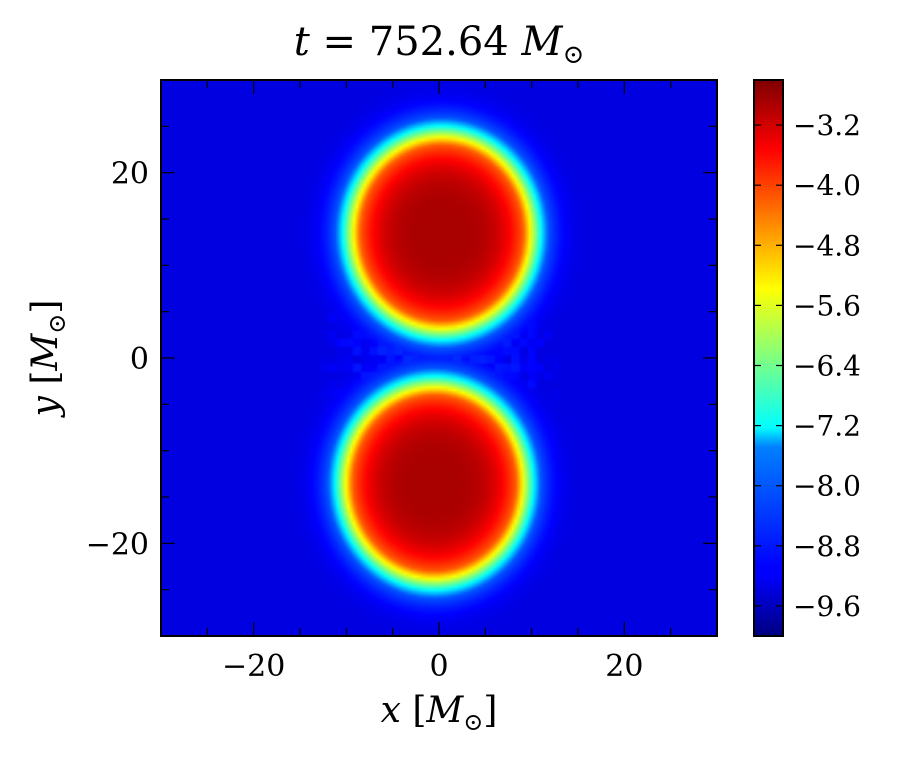  I want to click on x-axis-label: x [M⊙], so click(439, 713).